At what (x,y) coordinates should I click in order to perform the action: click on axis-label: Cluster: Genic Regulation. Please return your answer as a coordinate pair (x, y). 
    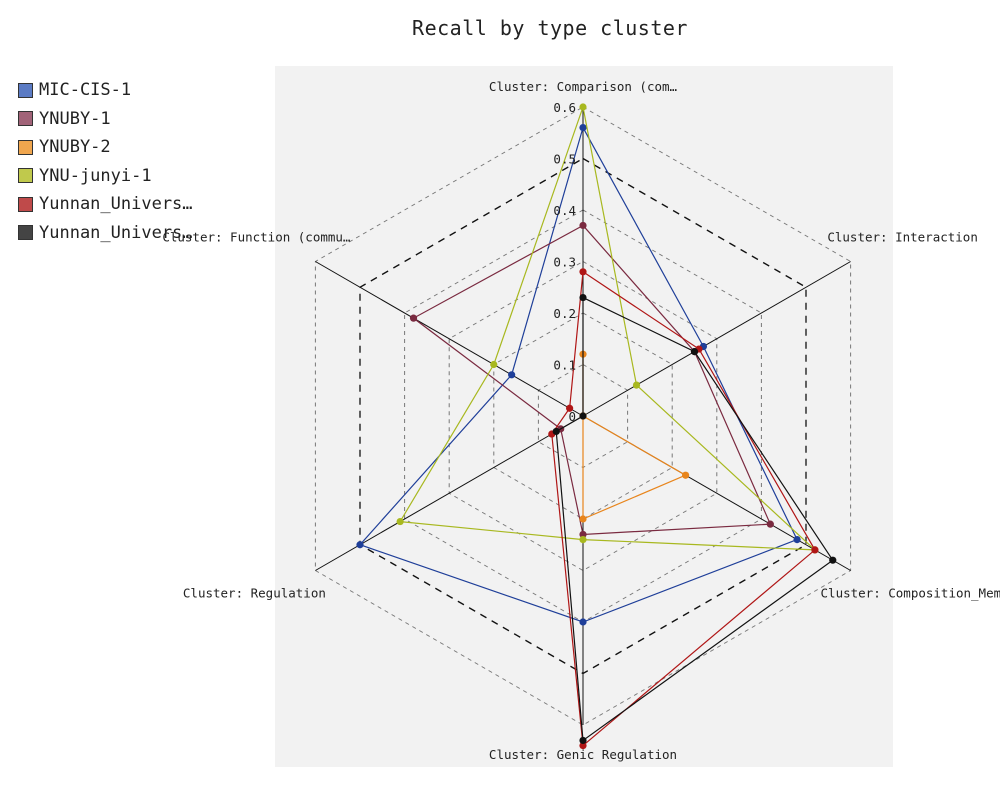
    Looking at the image, I should click on (583, 754).